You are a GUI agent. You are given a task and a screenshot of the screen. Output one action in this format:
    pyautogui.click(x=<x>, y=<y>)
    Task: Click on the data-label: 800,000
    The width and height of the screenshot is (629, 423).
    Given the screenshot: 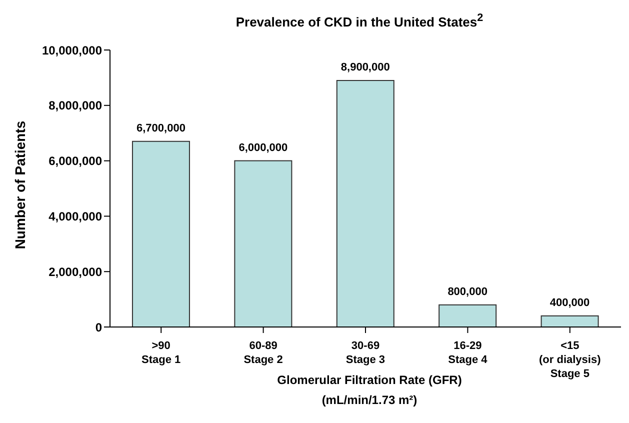 What is the action you would take?
    pyautogui.click(x=468, y=292)
    